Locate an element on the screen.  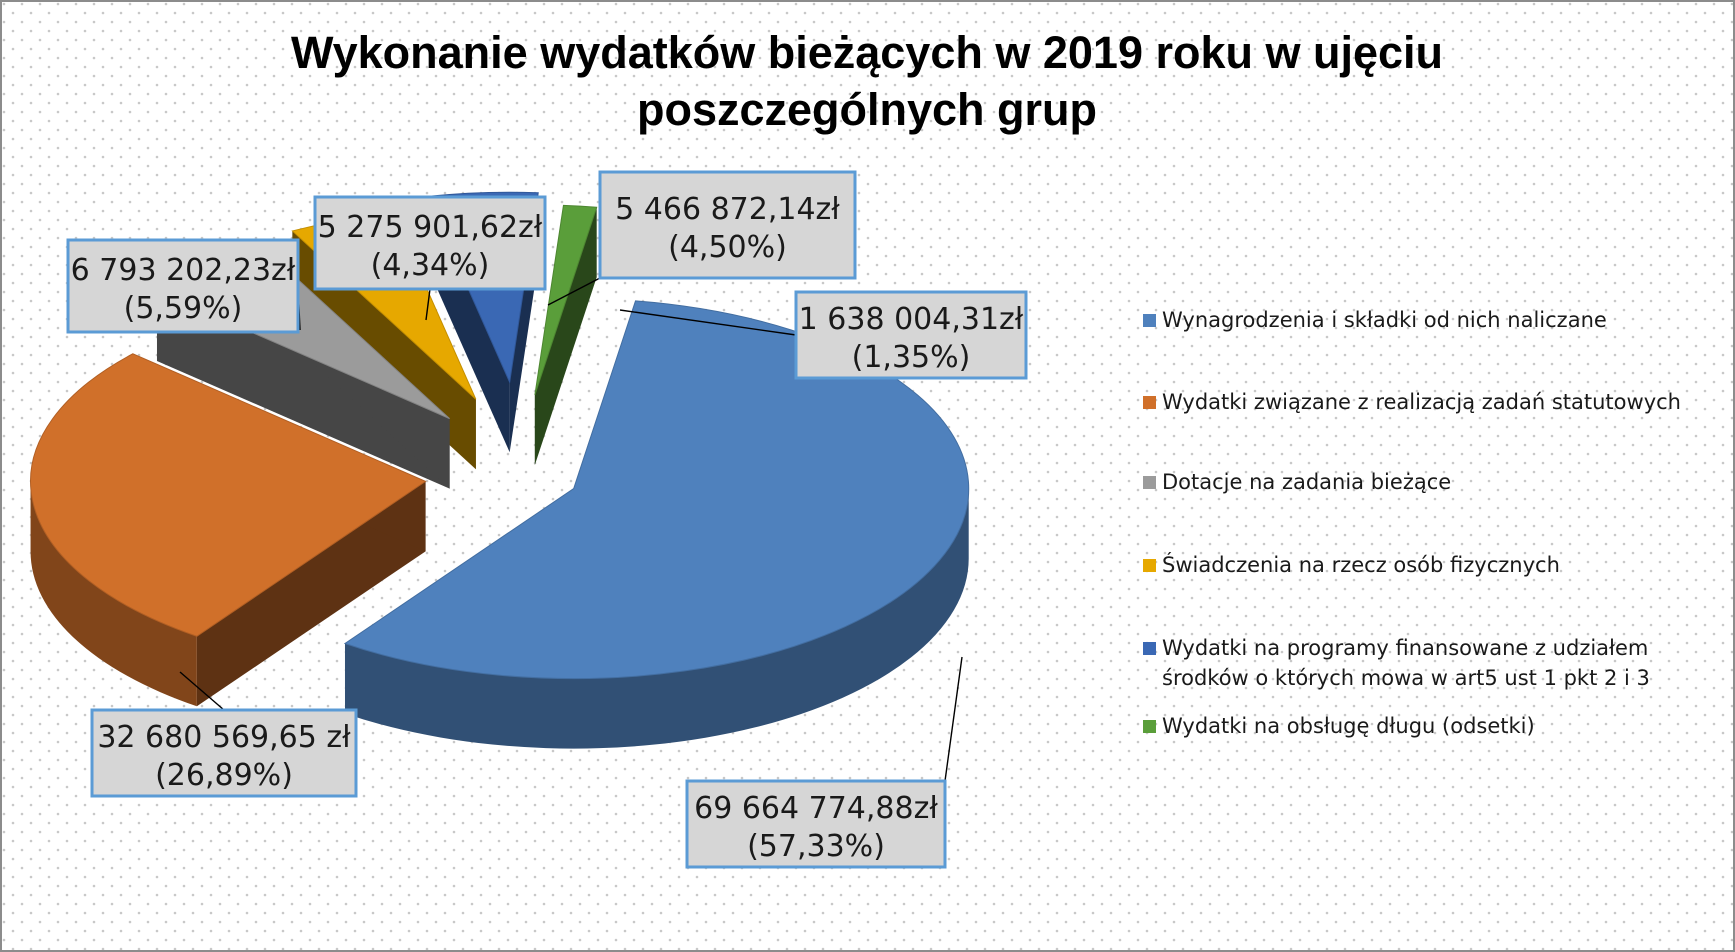
data-label-percent-4: (4,50%) is located at coordinates (727, 247).